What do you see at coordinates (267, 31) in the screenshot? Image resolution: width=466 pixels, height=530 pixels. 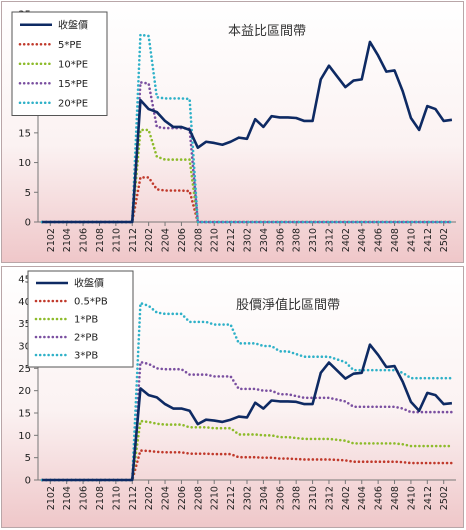 I see `chart-title: 本益比區間帶` at bounding box center [267, 31].